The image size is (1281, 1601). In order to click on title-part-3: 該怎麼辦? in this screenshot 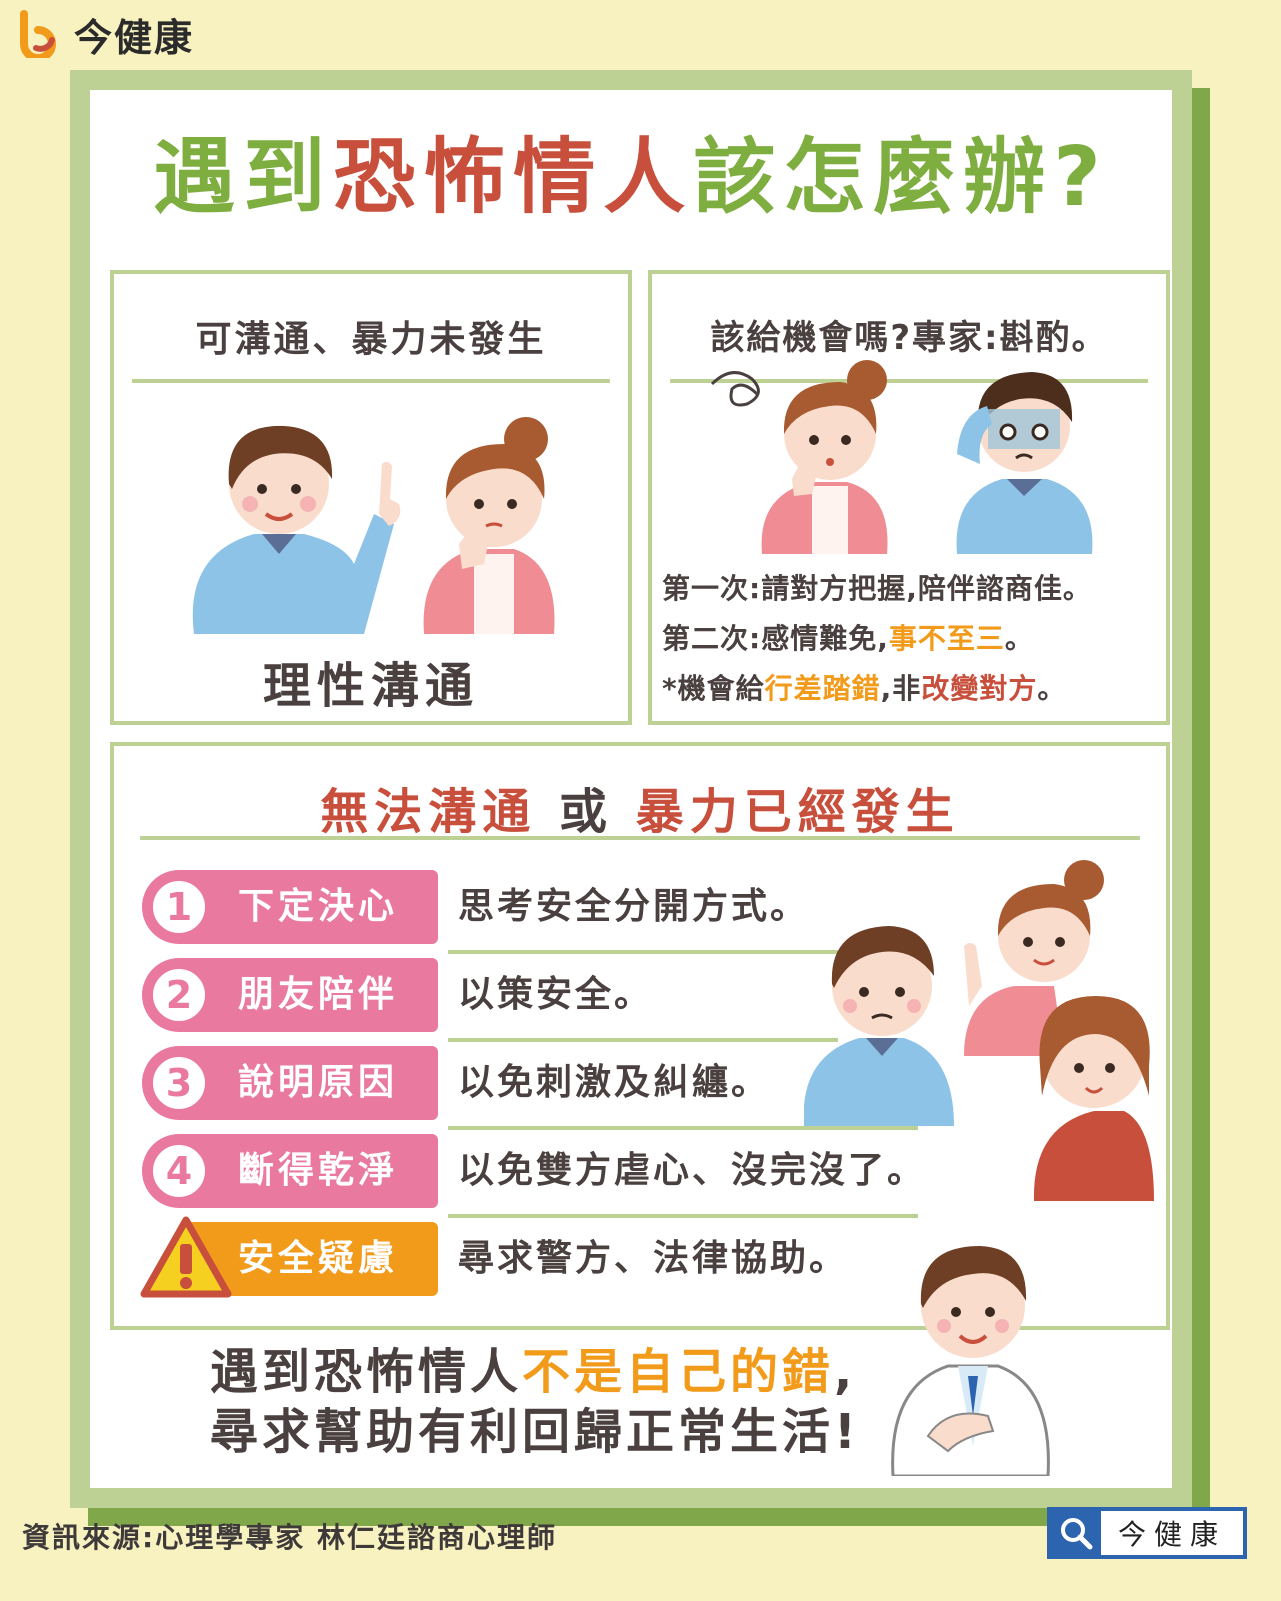, I will do `click(901, 177)`.